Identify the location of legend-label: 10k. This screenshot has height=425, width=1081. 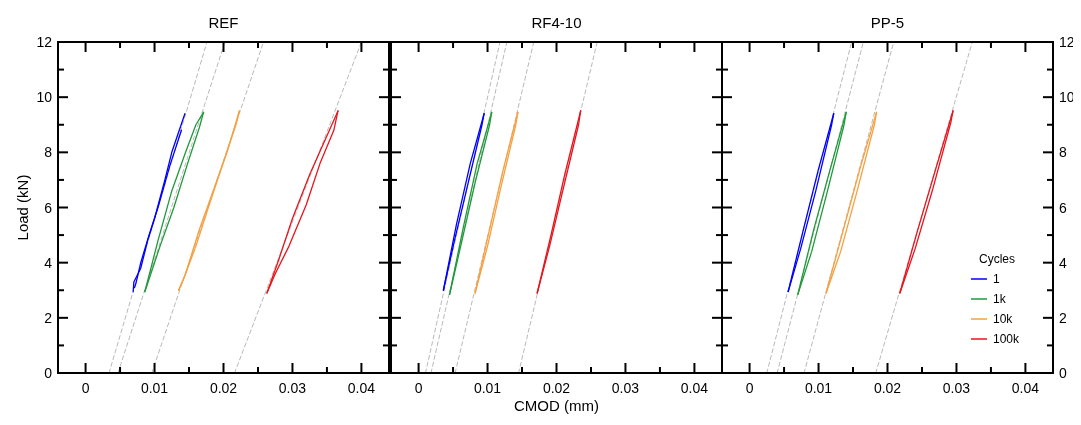
(1003, 319).